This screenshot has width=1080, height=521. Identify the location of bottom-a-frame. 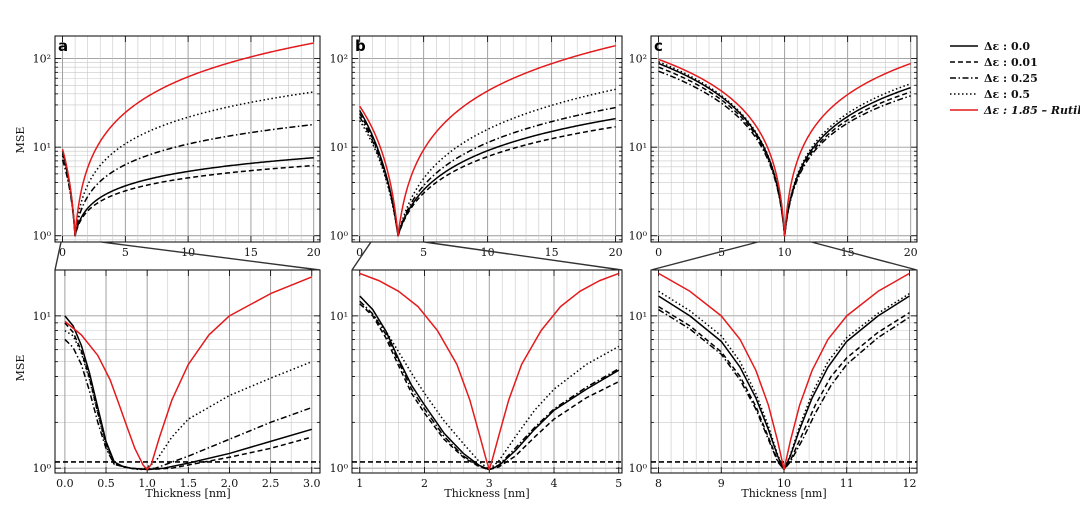
(187, 371).